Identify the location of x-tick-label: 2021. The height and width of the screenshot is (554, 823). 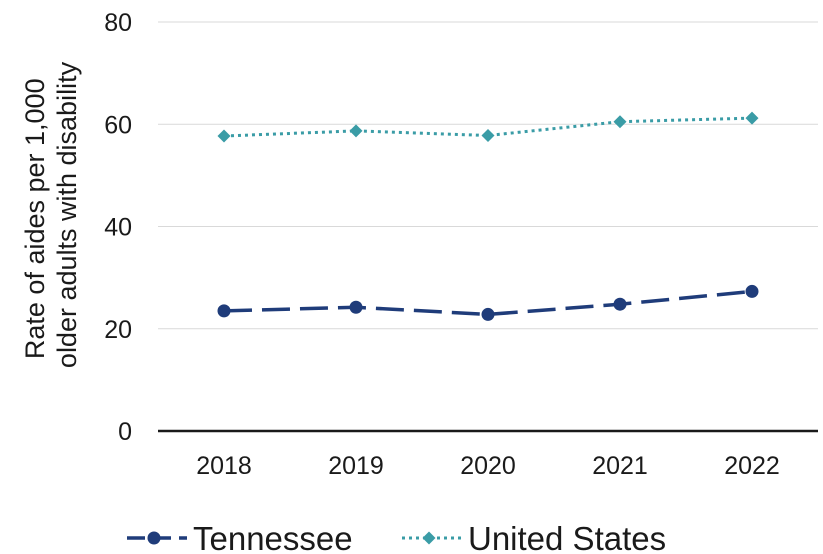
(620, 466).